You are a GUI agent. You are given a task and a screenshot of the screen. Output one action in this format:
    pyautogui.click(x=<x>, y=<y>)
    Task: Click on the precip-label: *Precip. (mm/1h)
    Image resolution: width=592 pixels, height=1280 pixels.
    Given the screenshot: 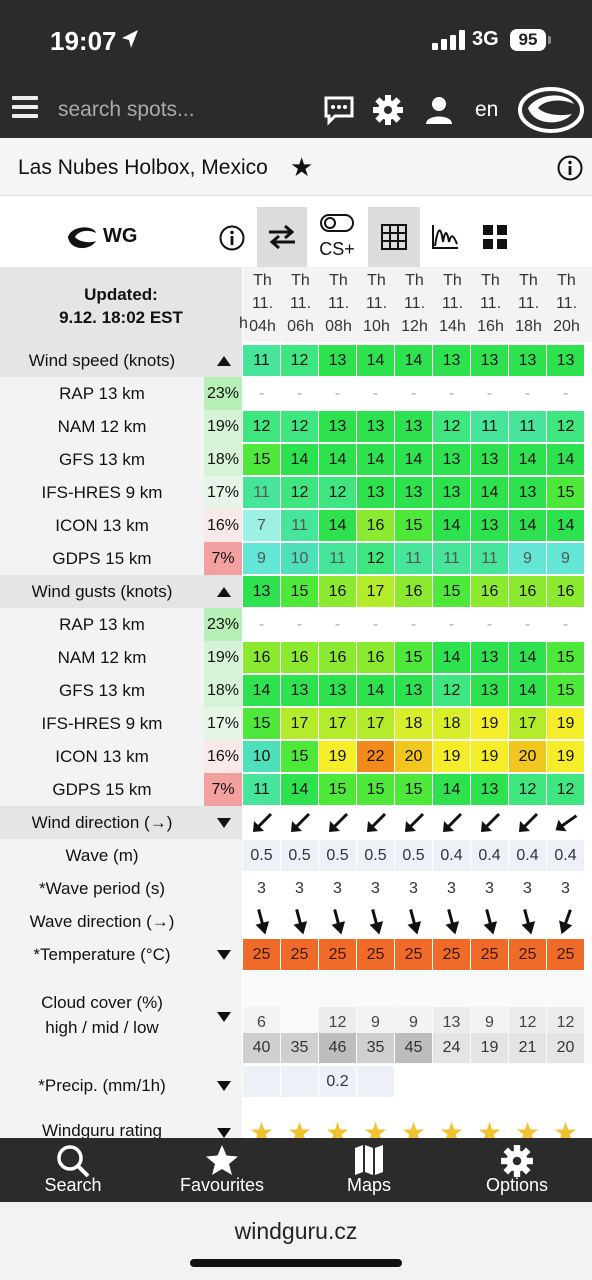 What is the action you would take?
    pyautogui.click(x=102, y=1085)
    